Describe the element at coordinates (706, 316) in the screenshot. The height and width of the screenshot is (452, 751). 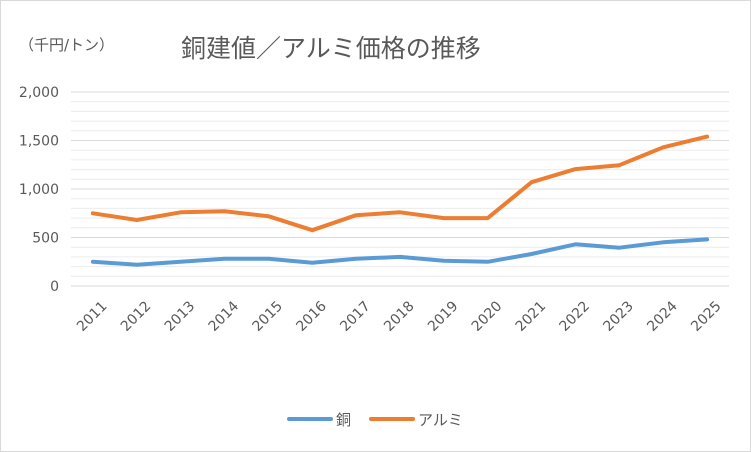
I see `x-tick-label: 2025` at that location.